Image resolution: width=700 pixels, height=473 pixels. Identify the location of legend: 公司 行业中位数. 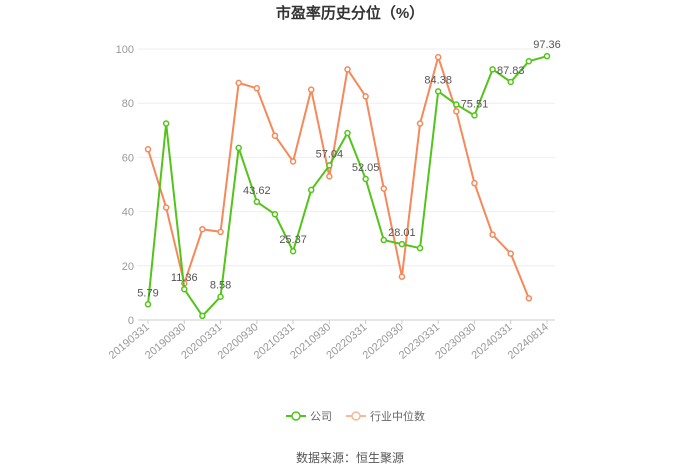
(355, 416).